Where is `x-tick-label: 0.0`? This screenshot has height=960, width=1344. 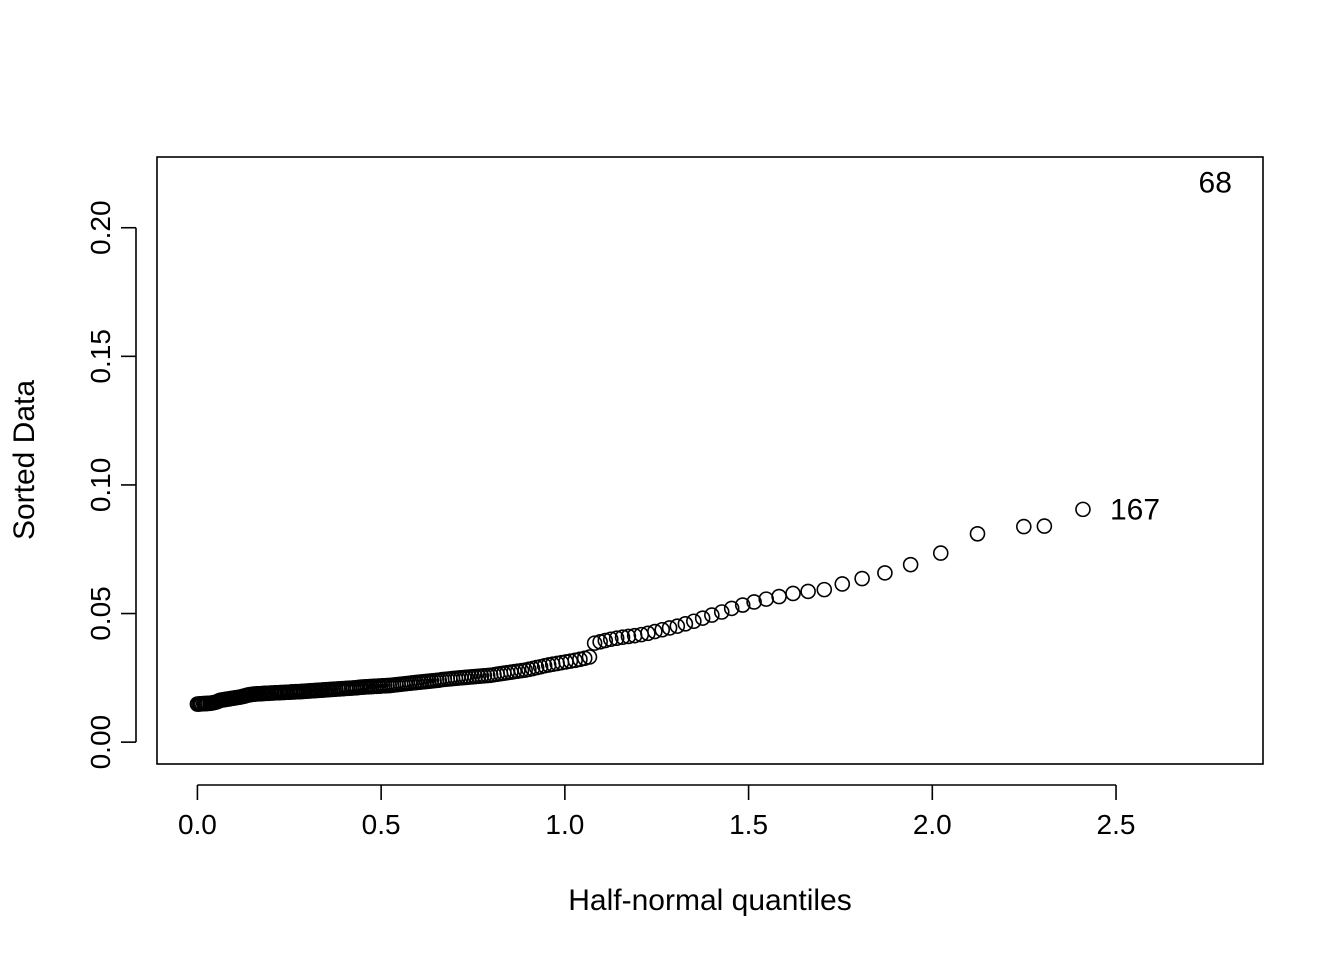 x-tick-label: 0.0 is located at coordinates (197, 824).